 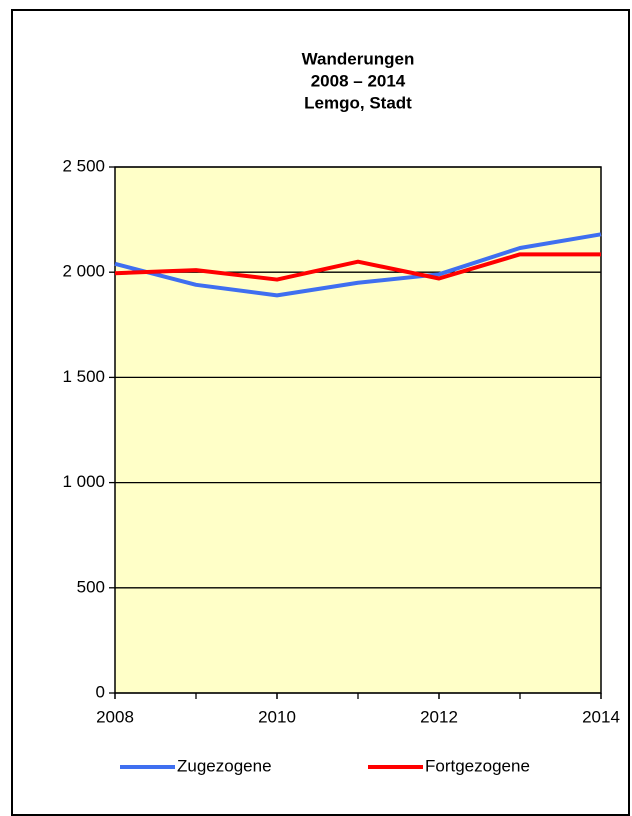 What do you see at coordinates (224, 765) in the screenshot?
I see `legend-label: Zugezogene` at bounding box center [224, 765].